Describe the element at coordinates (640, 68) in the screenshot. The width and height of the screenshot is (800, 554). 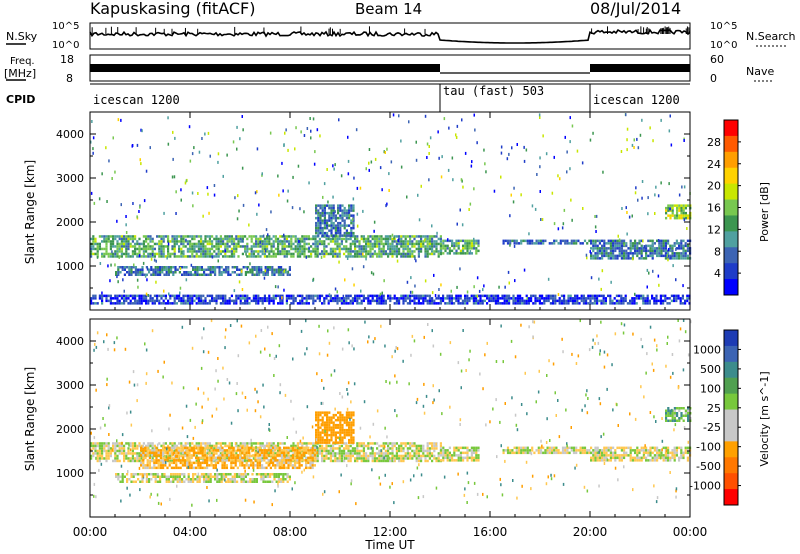
I see `freq-block` at that location.